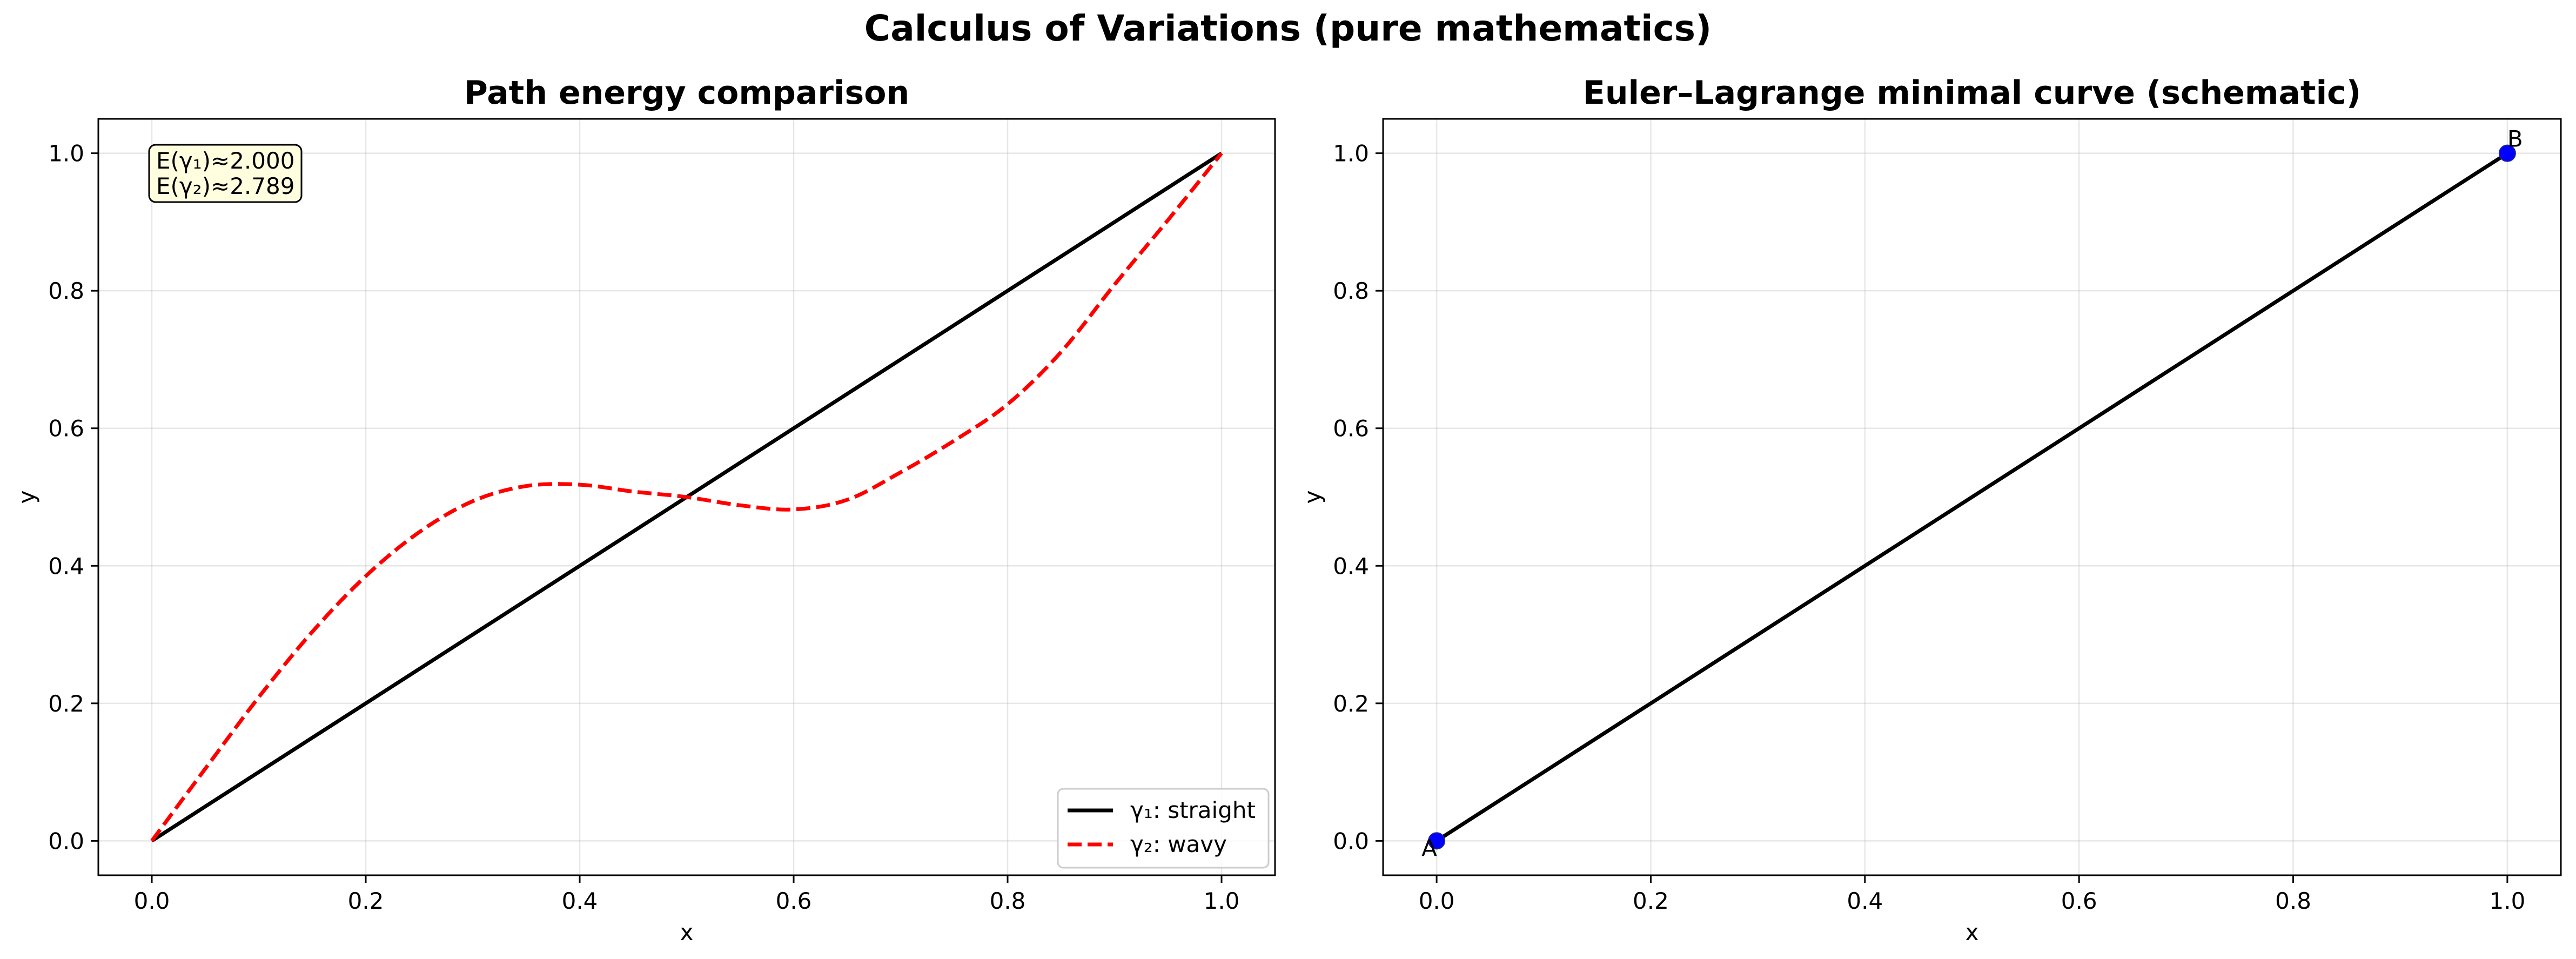 The image size is (2576, 959). I want to click on right-panel-ytick-label-2: 0.4, so click(1351, 566).